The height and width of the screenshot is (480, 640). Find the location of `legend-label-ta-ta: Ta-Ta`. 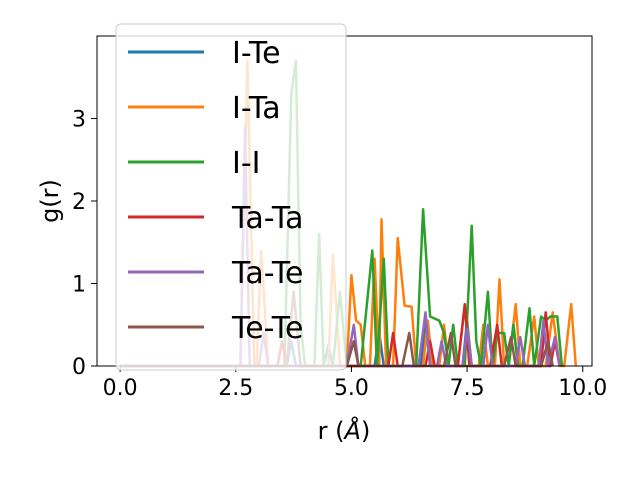

legend-label-ta-ta: Ta-Ta is located at coordinates (267, 218).